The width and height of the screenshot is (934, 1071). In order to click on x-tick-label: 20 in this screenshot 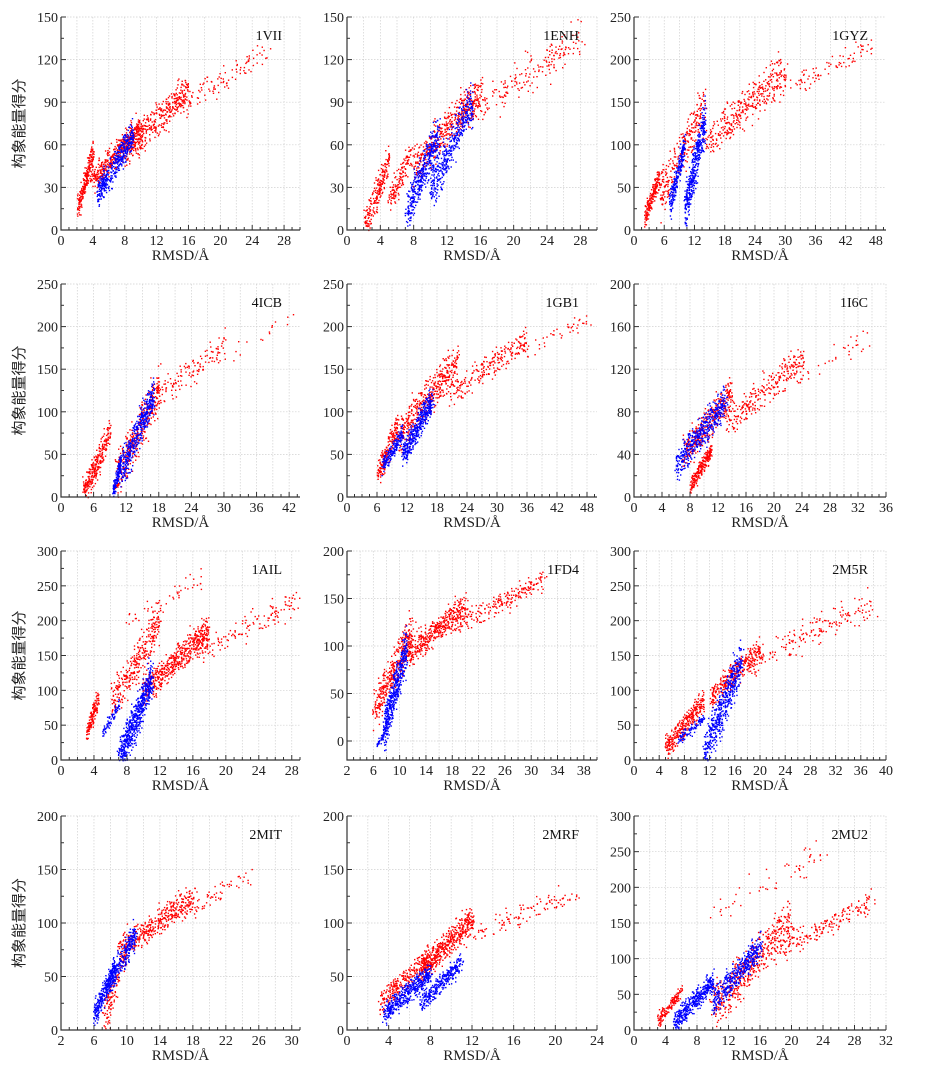, I will do `click(514, 241)`.